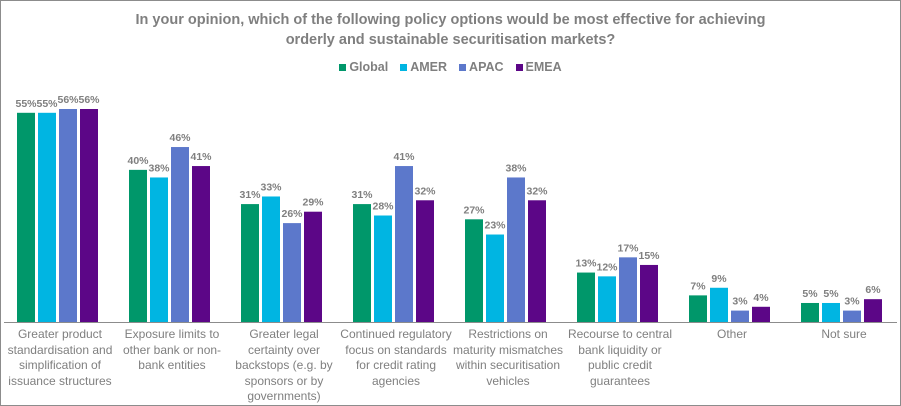  What do you see at coordinates (404, 67) in the screenshot?
I see `legend-swatch-amer` at bounding box center [404, 67].